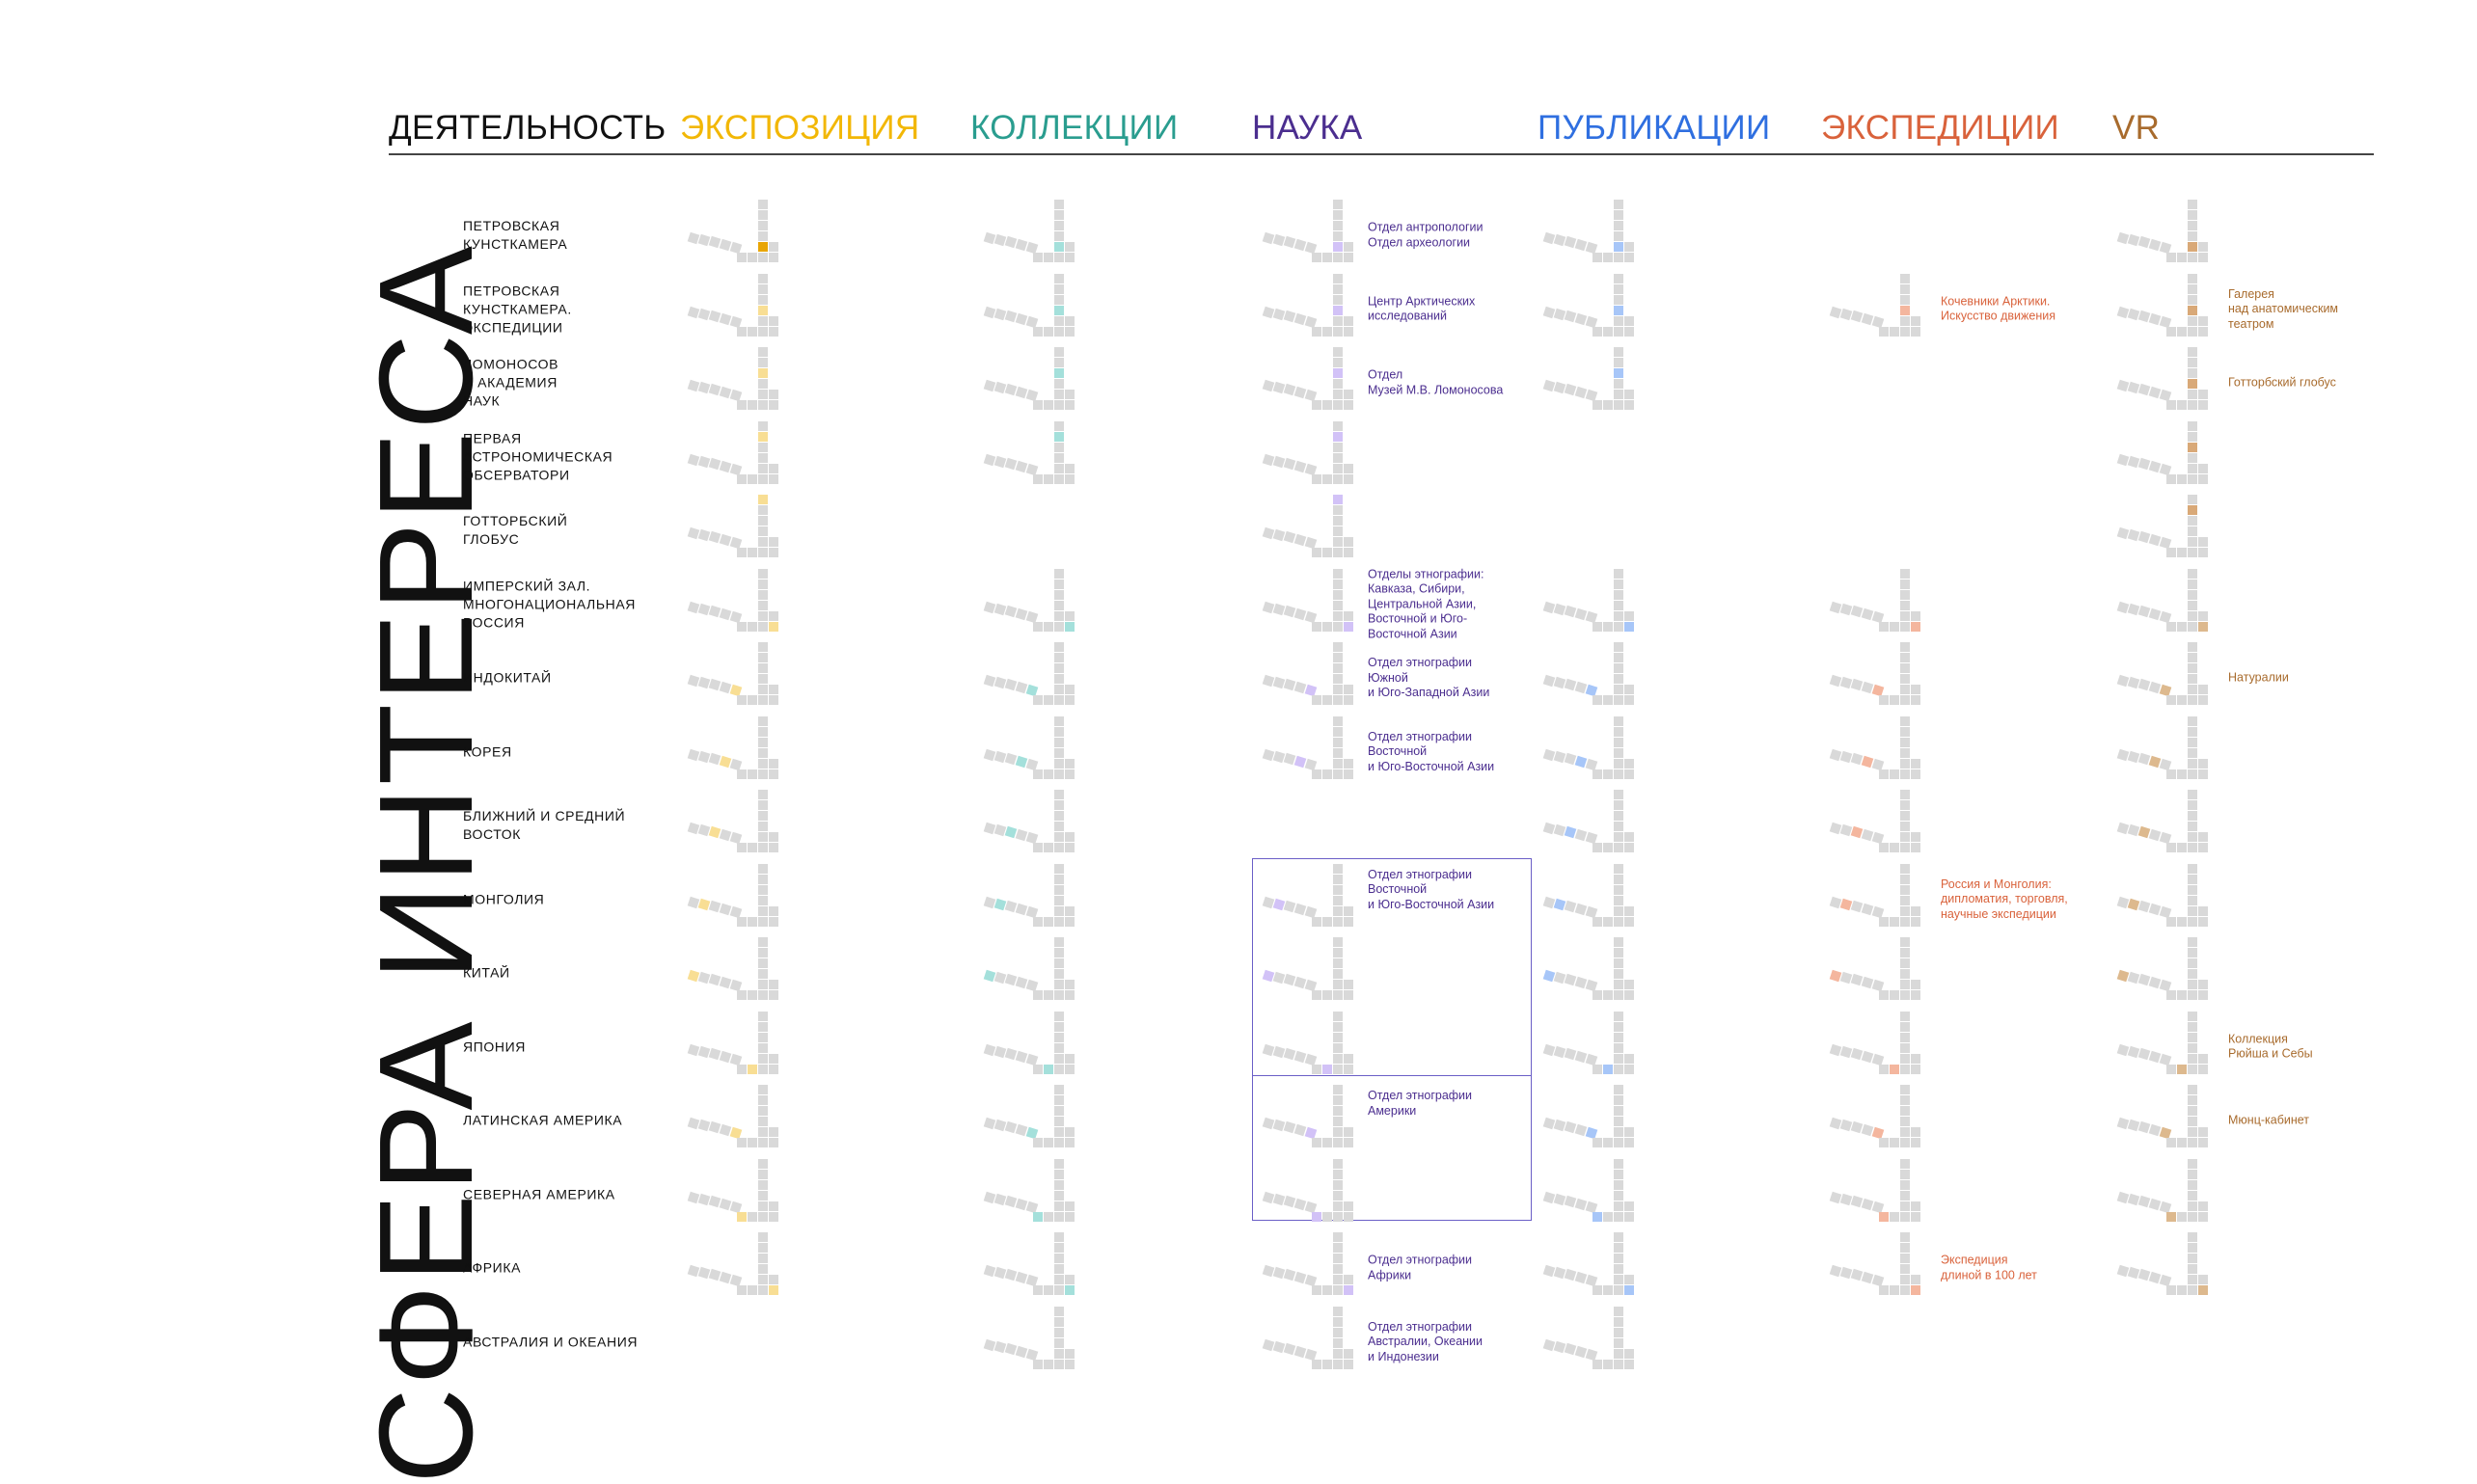  What do you see at coordinates (518, 309) in the screenshot?
I see `row-label: ПЕТРОВСКАЯ КУНСТКАМЕРА. ЭКСПЕДИЦИИ` at bounding box center [518, 309].